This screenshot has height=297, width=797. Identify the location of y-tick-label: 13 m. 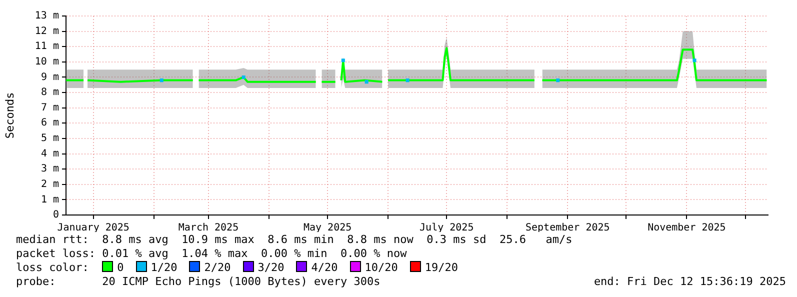
(46, 16).